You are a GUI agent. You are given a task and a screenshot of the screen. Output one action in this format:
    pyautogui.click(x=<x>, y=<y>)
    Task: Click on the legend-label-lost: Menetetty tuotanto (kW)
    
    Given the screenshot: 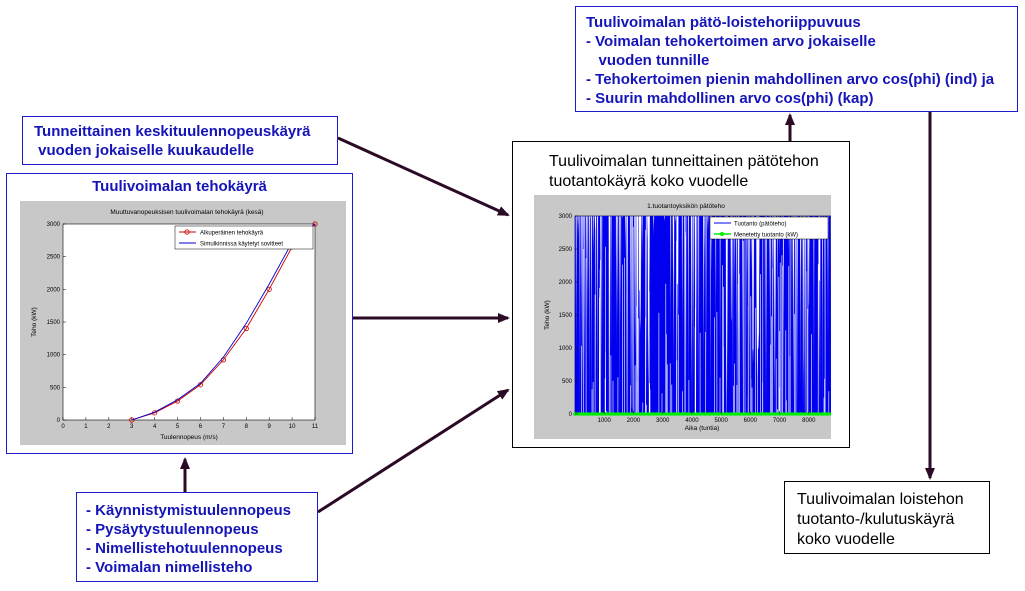 What is the action you would take?
    pyautogui.click(x=766, y=236)
    